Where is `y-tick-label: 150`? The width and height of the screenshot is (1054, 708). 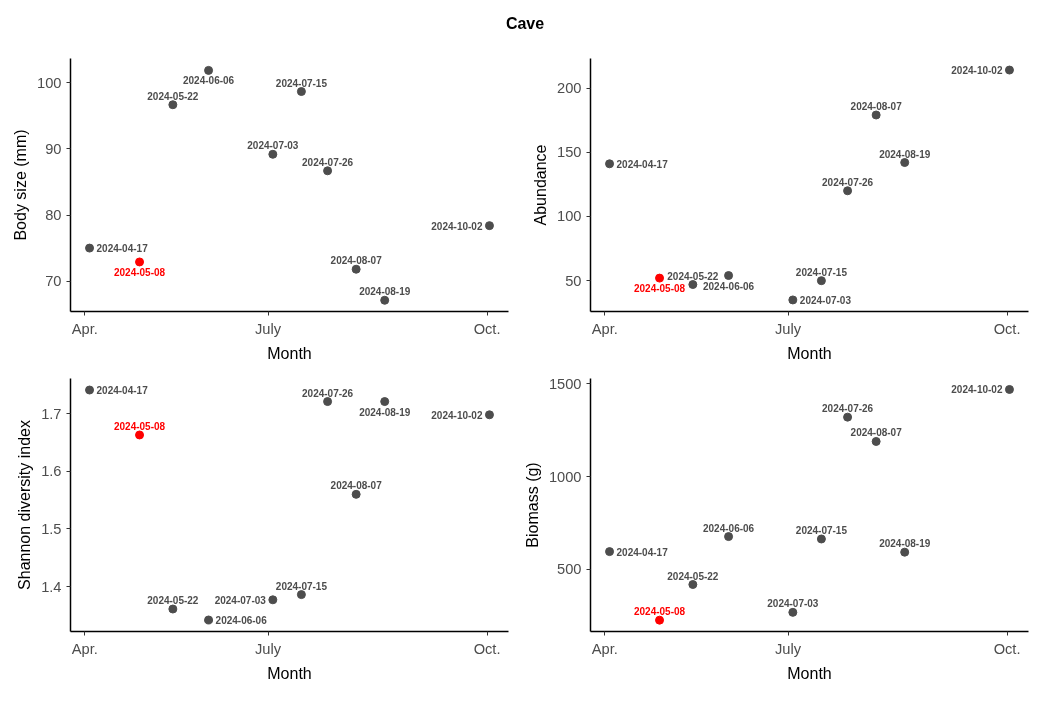 y-tick-label: 150 is located at coordinates (569, 152).